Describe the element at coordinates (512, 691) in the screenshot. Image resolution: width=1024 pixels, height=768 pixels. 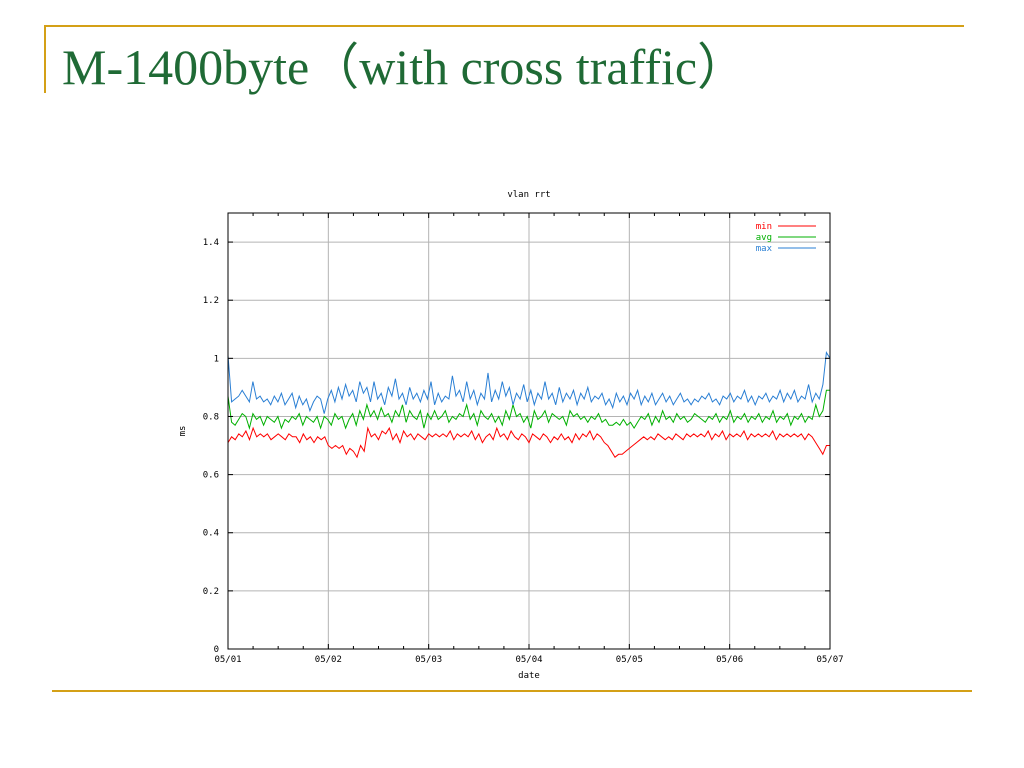
I see `footer-accent-line` at that location.